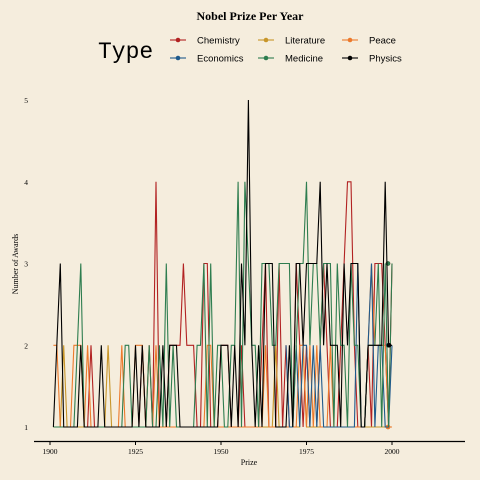  Describe the element at coordinates (306, 451) in the screenshot. I see `x-tick-label: 1975` at that location.